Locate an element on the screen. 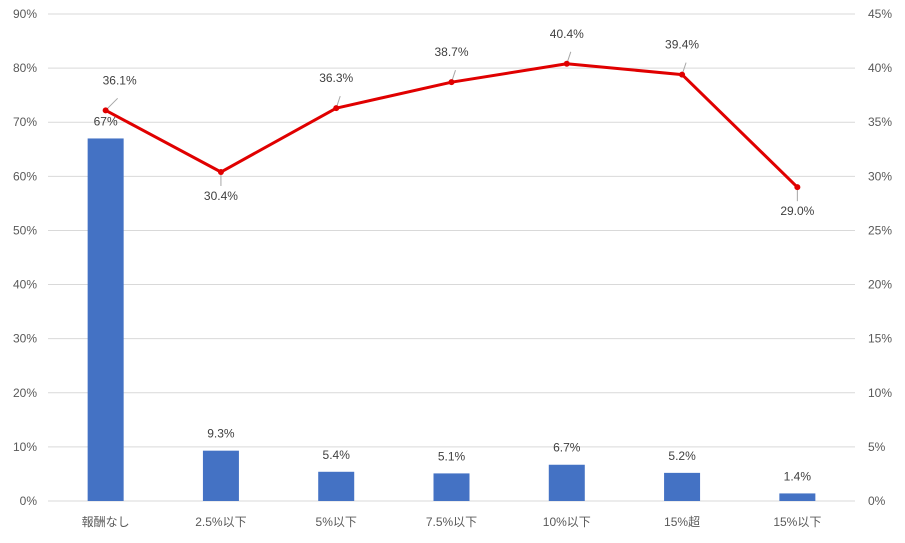  line-data-label: 36.1% is located at coordinates (120, 80).